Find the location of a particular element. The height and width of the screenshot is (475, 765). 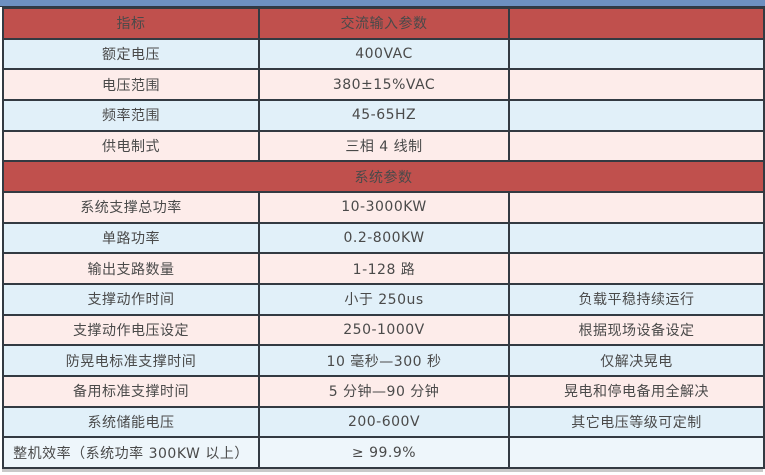

header-extra is located at coordinates (636, 23).